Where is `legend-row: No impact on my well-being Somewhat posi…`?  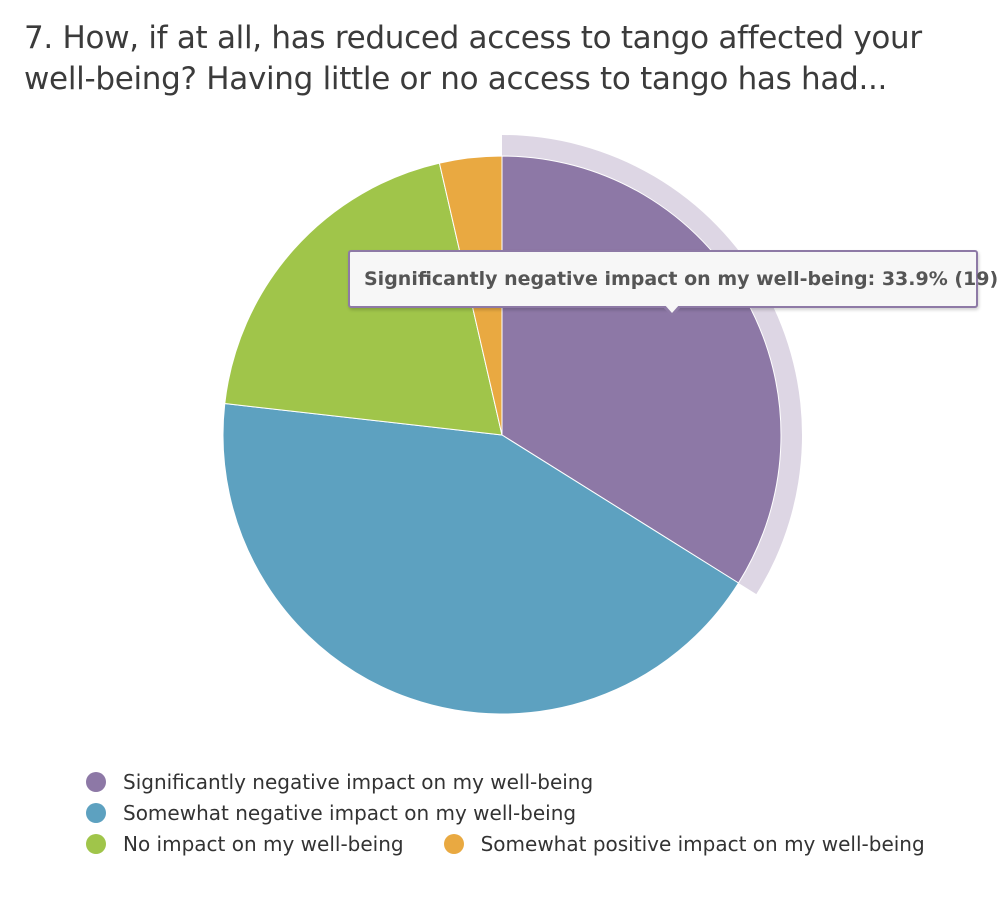 legend-row: No impact on my well-being Somewhat posi… is located at coordinates (526, 843).